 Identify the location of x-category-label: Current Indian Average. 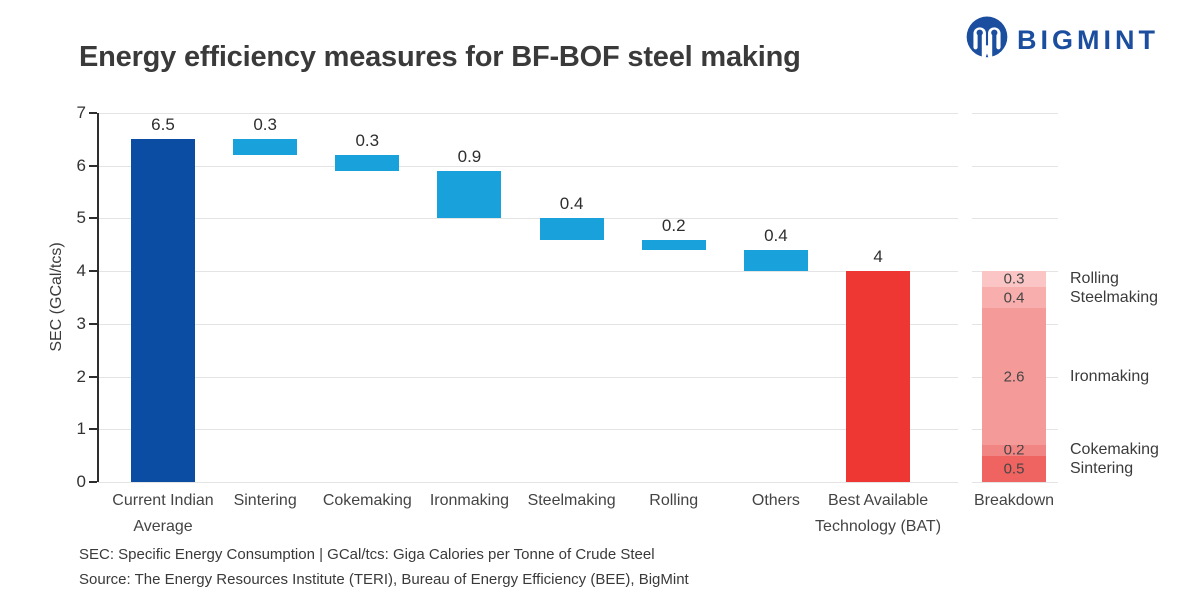
(163, 513).